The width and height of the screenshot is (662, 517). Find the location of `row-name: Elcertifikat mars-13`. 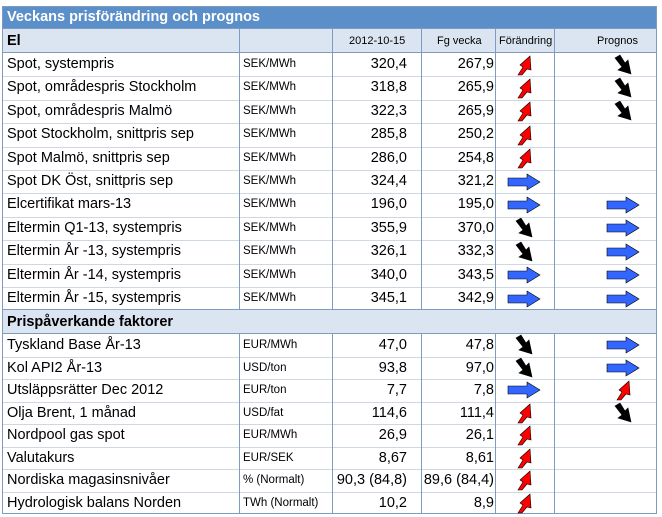

row-name: Elcertifikat mars-13 is located at coordinates (69, 204).